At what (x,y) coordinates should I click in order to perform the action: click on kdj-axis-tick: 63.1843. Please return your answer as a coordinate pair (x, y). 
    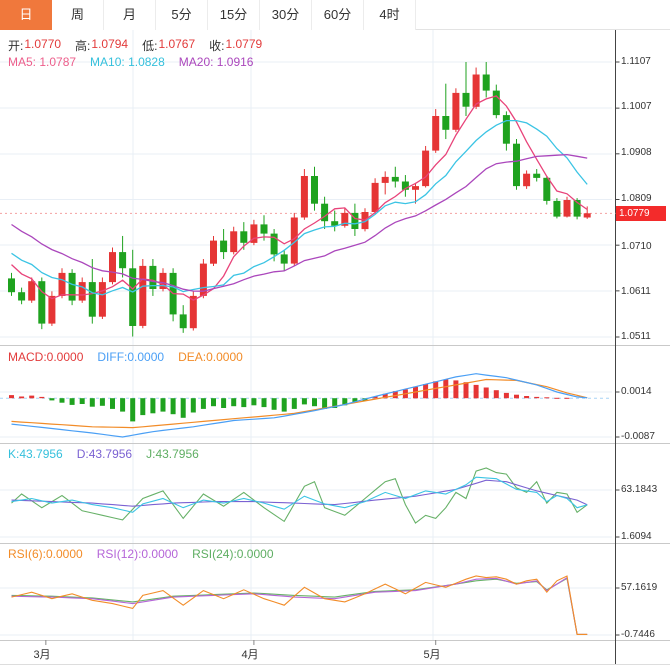
    Looking at the image, I should click on (639, 489).